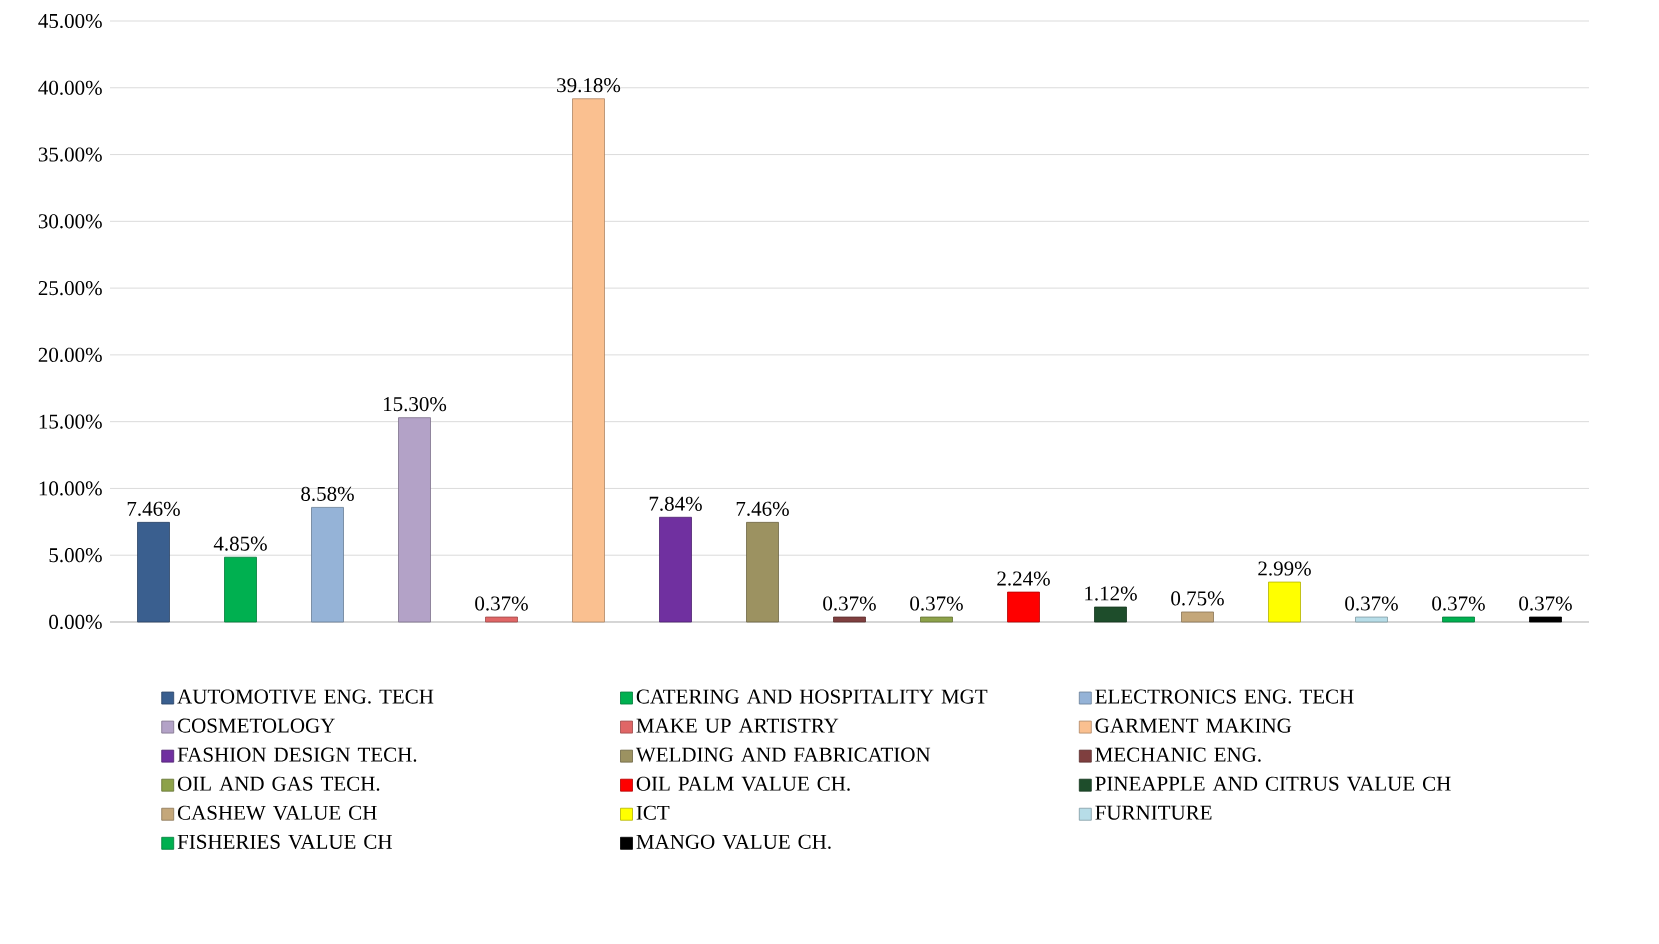 The width and height of the screenshot is (1659, 944). I want to click on data-label: 1.12%, so click(1111, 593).